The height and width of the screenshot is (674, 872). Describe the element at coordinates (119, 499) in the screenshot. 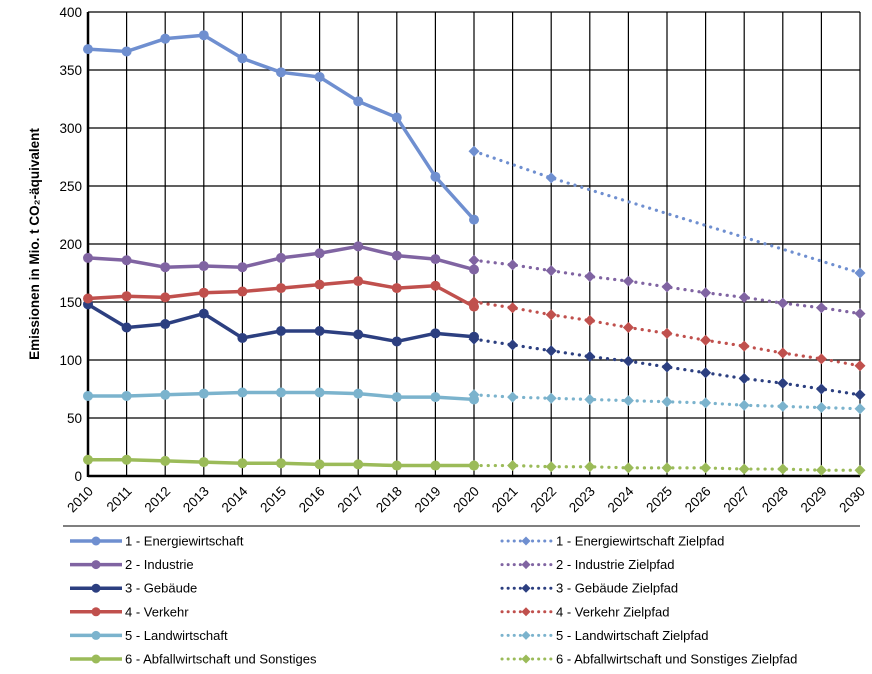

I see `x-tick-label: 2011` at that location.